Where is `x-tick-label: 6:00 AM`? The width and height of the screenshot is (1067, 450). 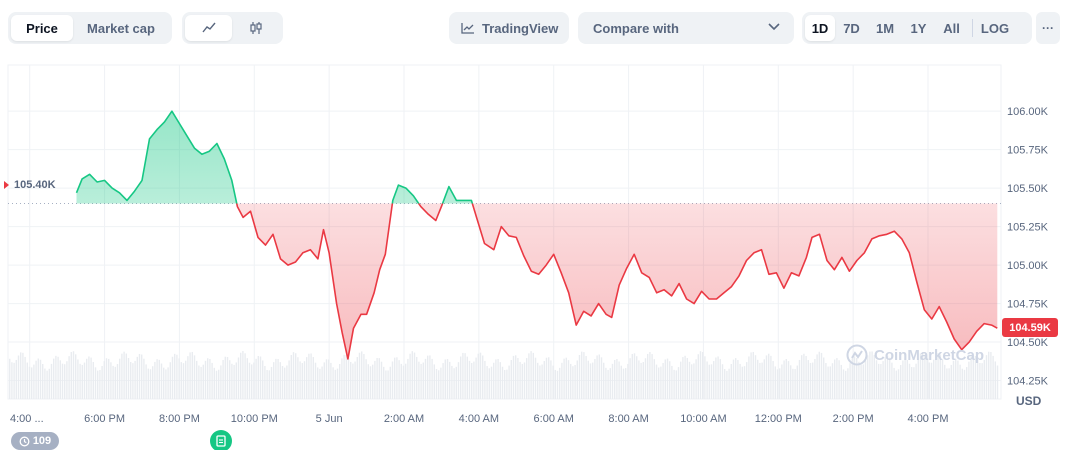
x-tick-label: 6:00 AM is located at coordinates (554, 419).